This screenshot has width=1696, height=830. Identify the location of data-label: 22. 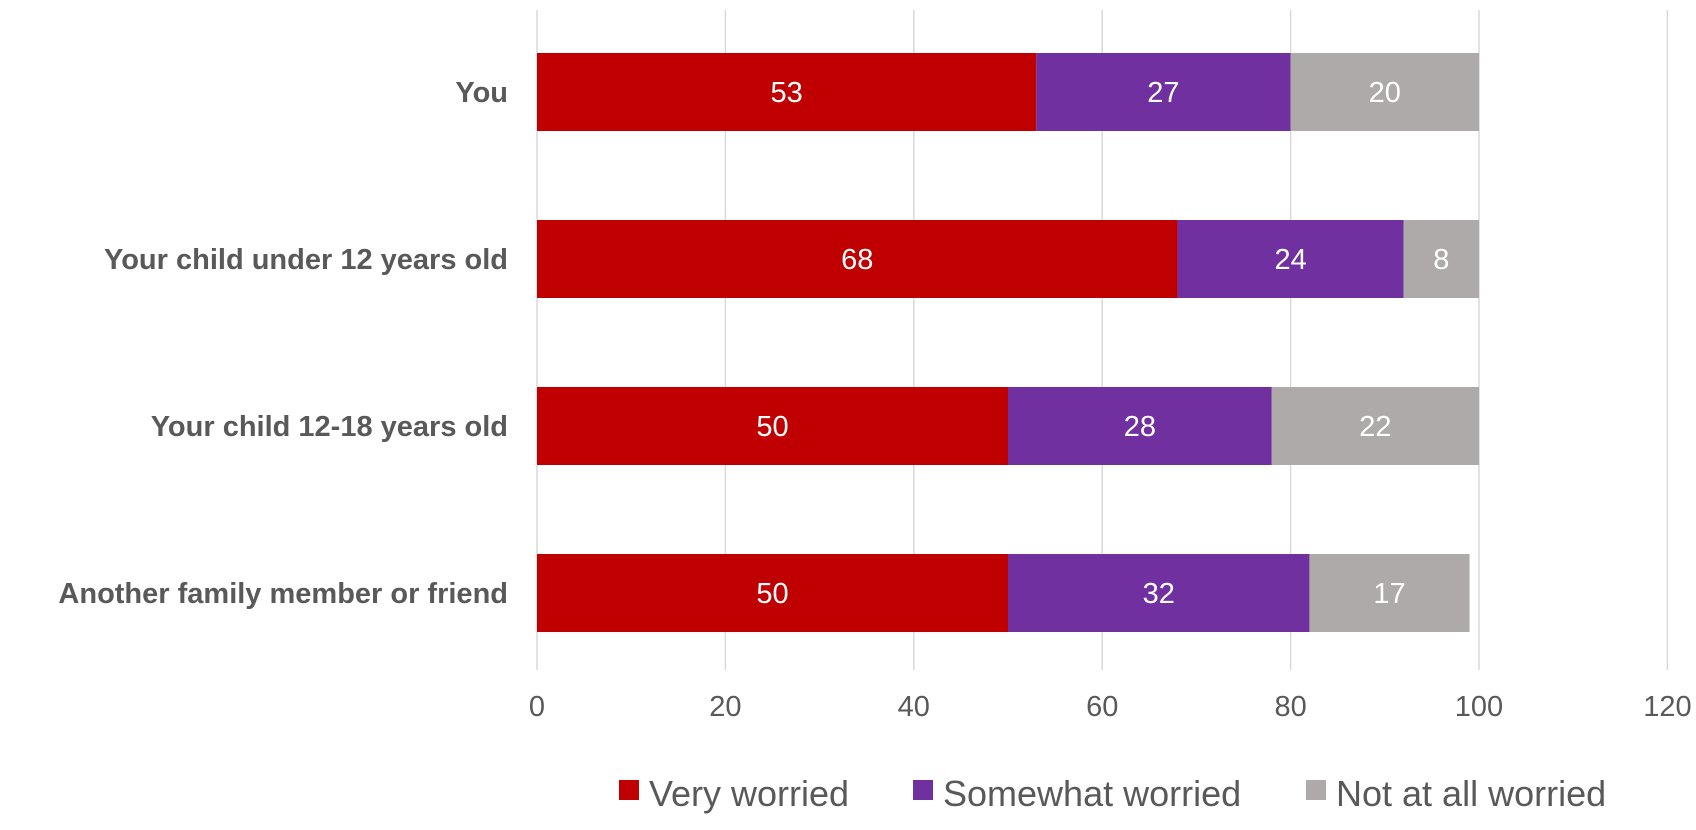
(1375, 427).